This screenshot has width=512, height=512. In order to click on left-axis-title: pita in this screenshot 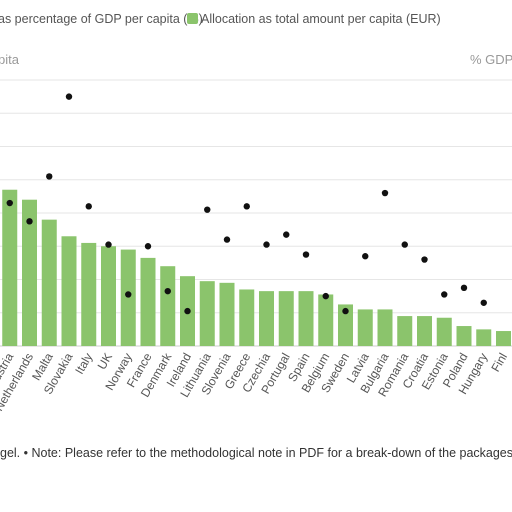, I will do `click(9, 59)`.